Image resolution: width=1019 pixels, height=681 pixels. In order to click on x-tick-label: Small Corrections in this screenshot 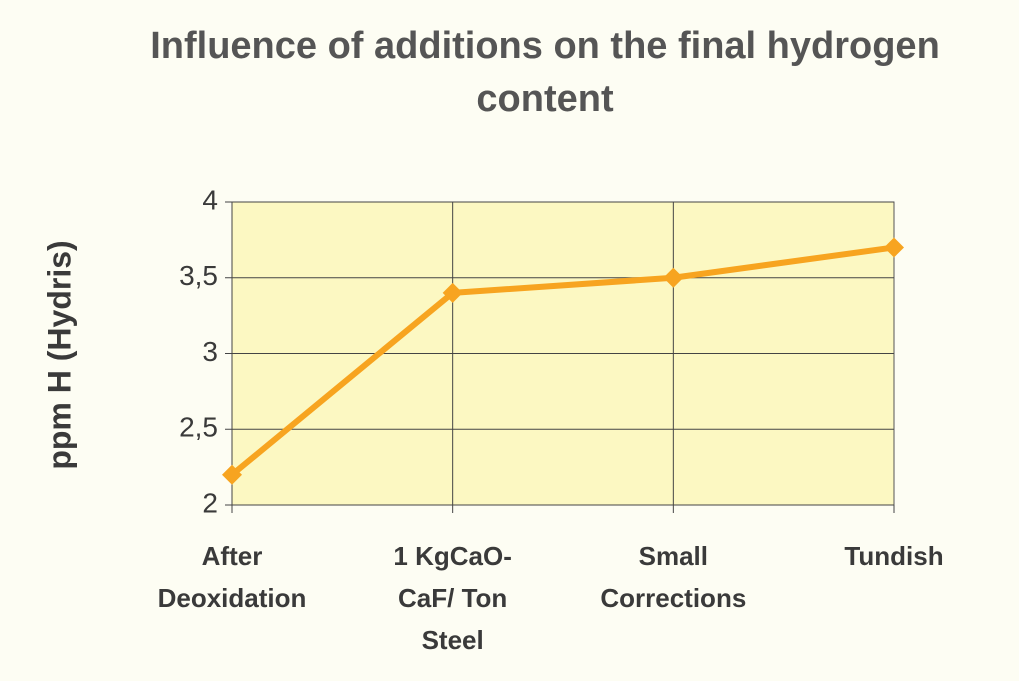, I will do `click(673, 577)`.